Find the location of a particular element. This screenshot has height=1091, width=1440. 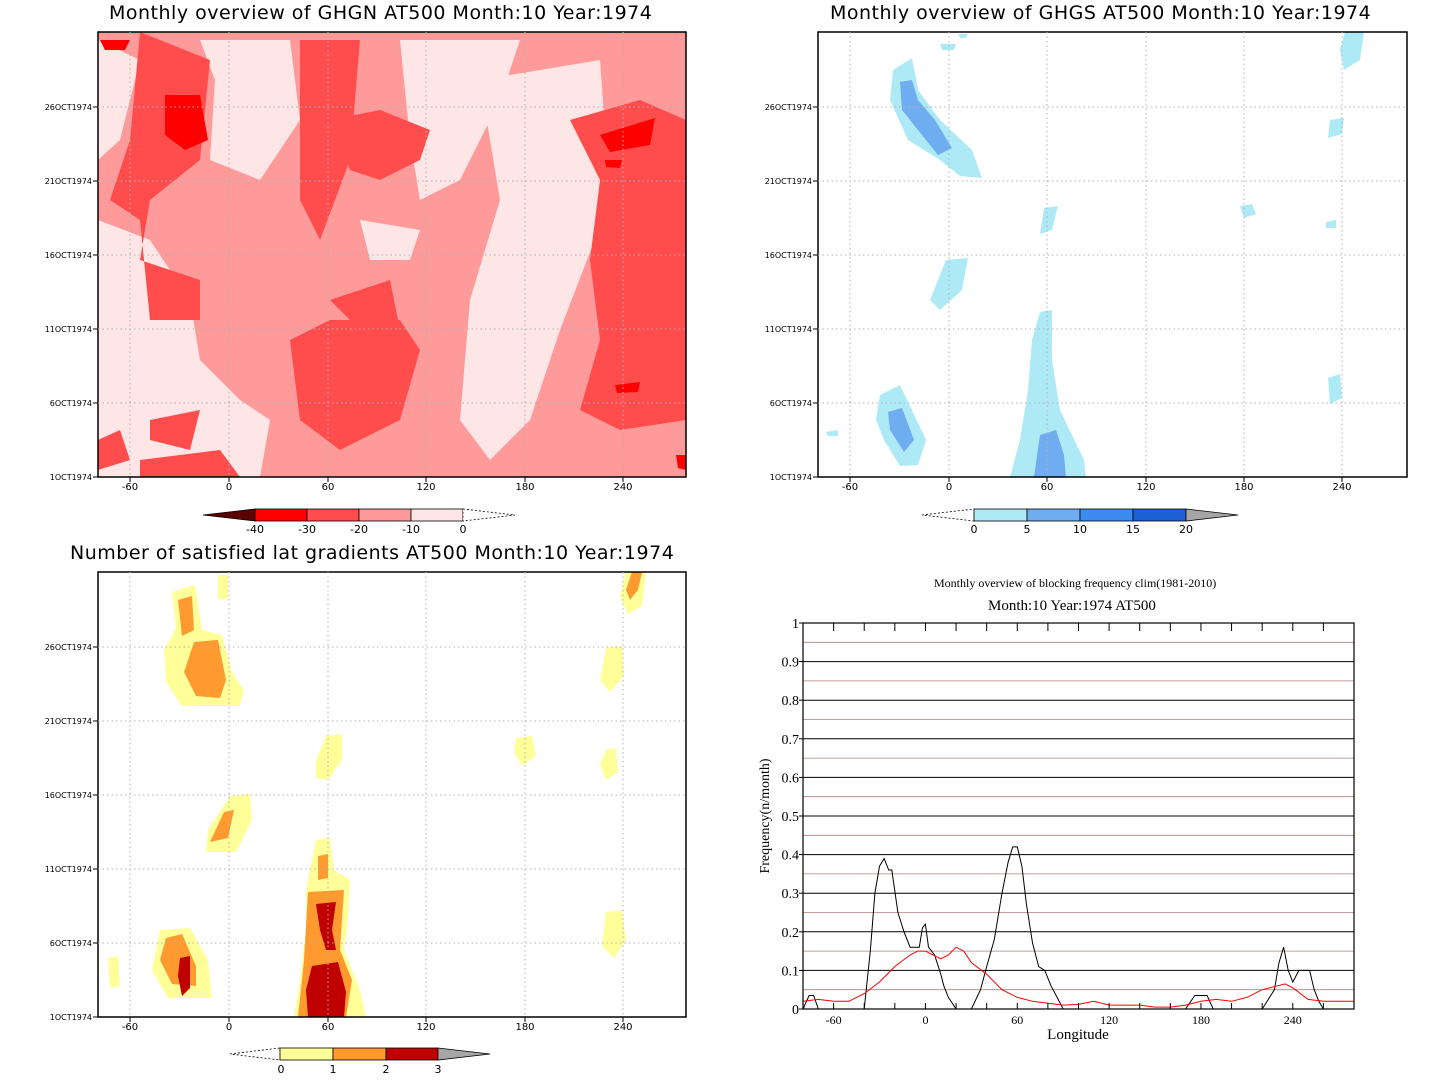

ghgs-colorbar-label: 15 is located at coordinates (1133, 529).